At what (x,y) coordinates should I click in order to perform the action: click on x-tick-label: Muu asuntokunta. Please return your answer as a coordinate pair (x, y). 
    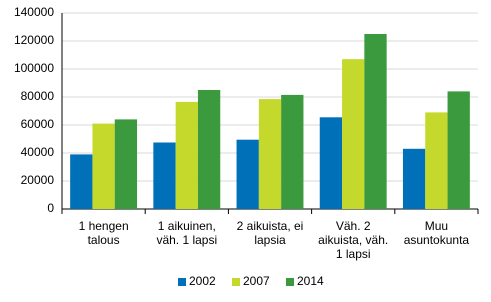
    Looking at the image, I should click on (437, 233).